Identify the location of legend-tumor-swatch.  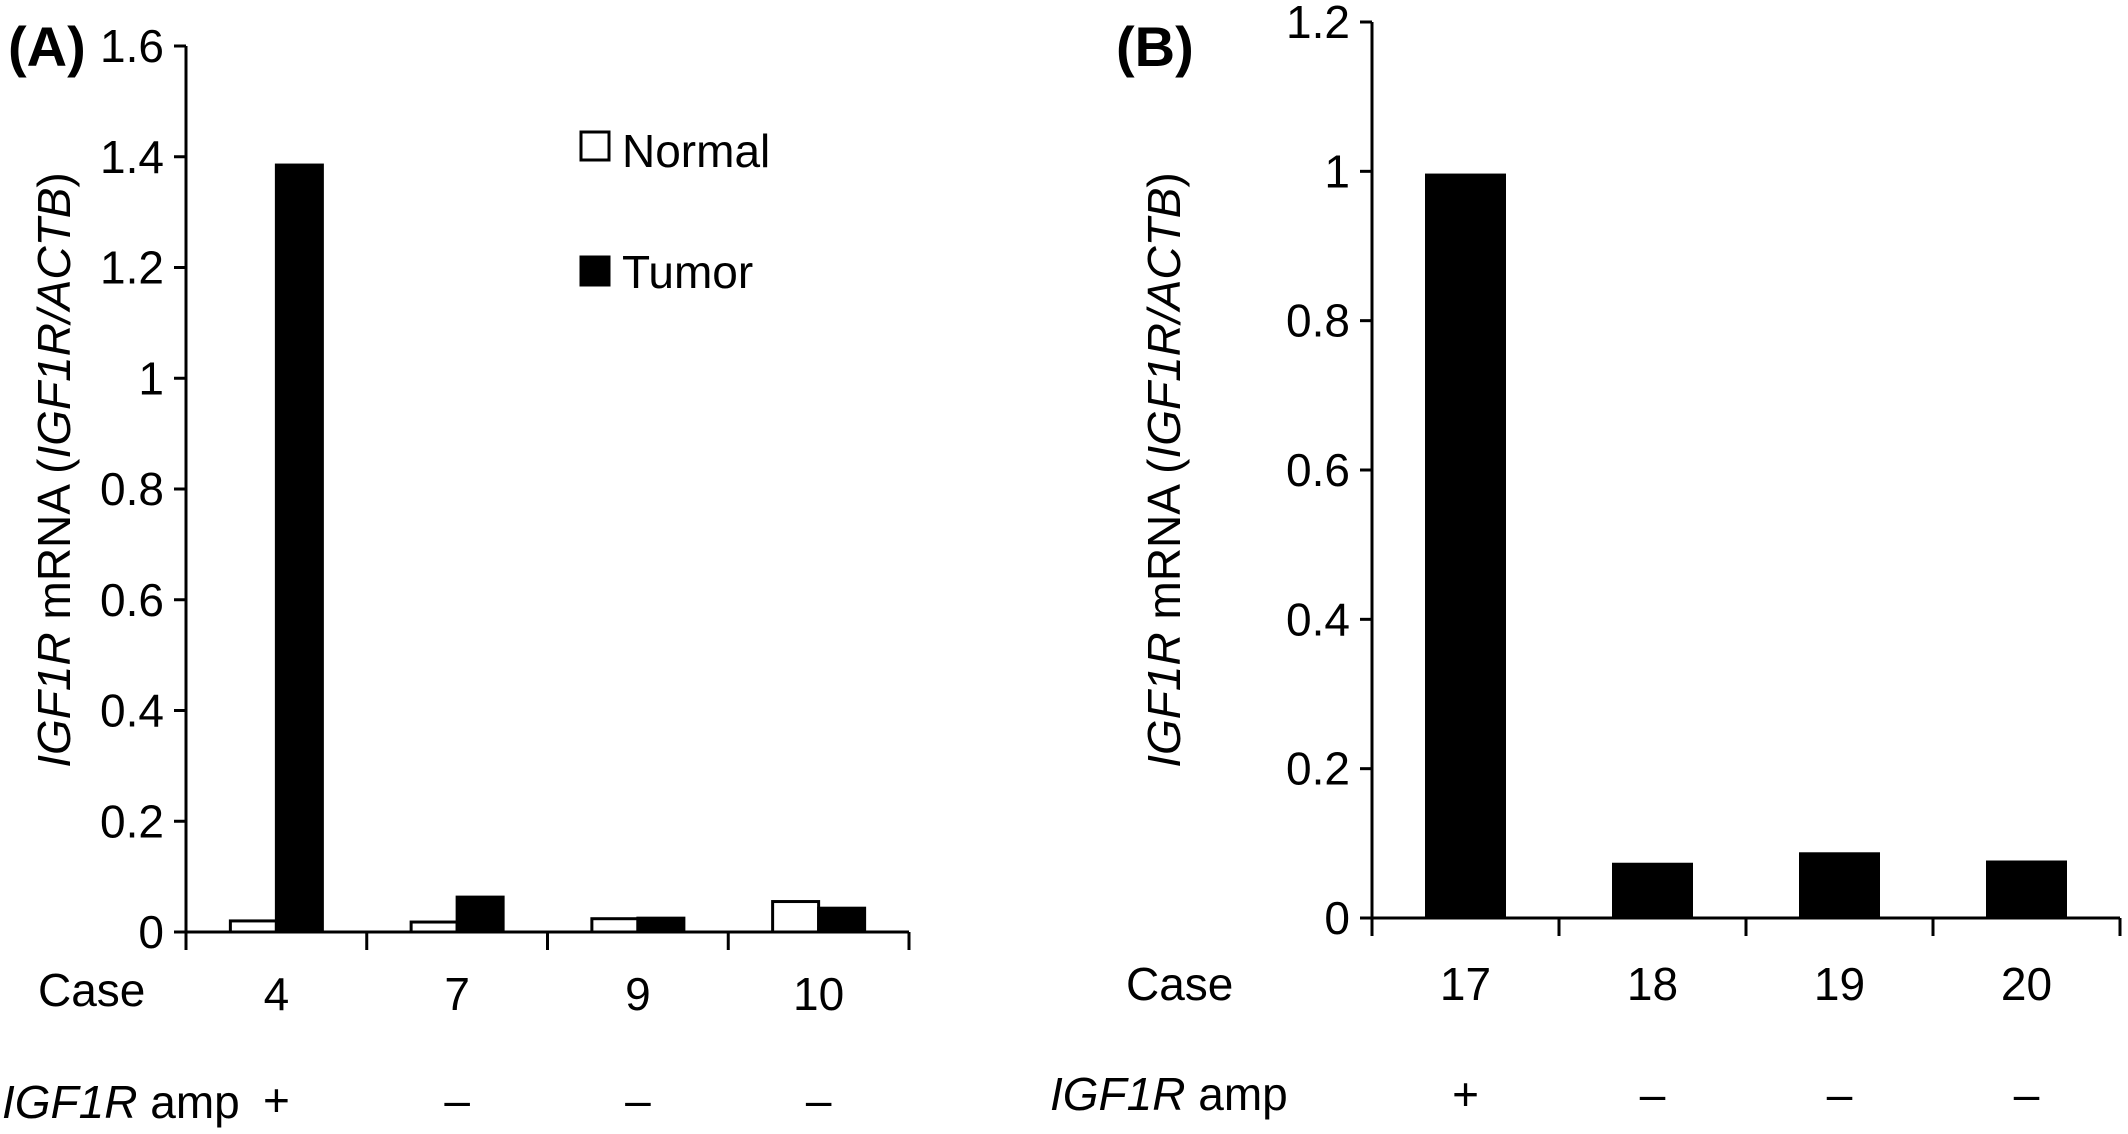
(595, 271).